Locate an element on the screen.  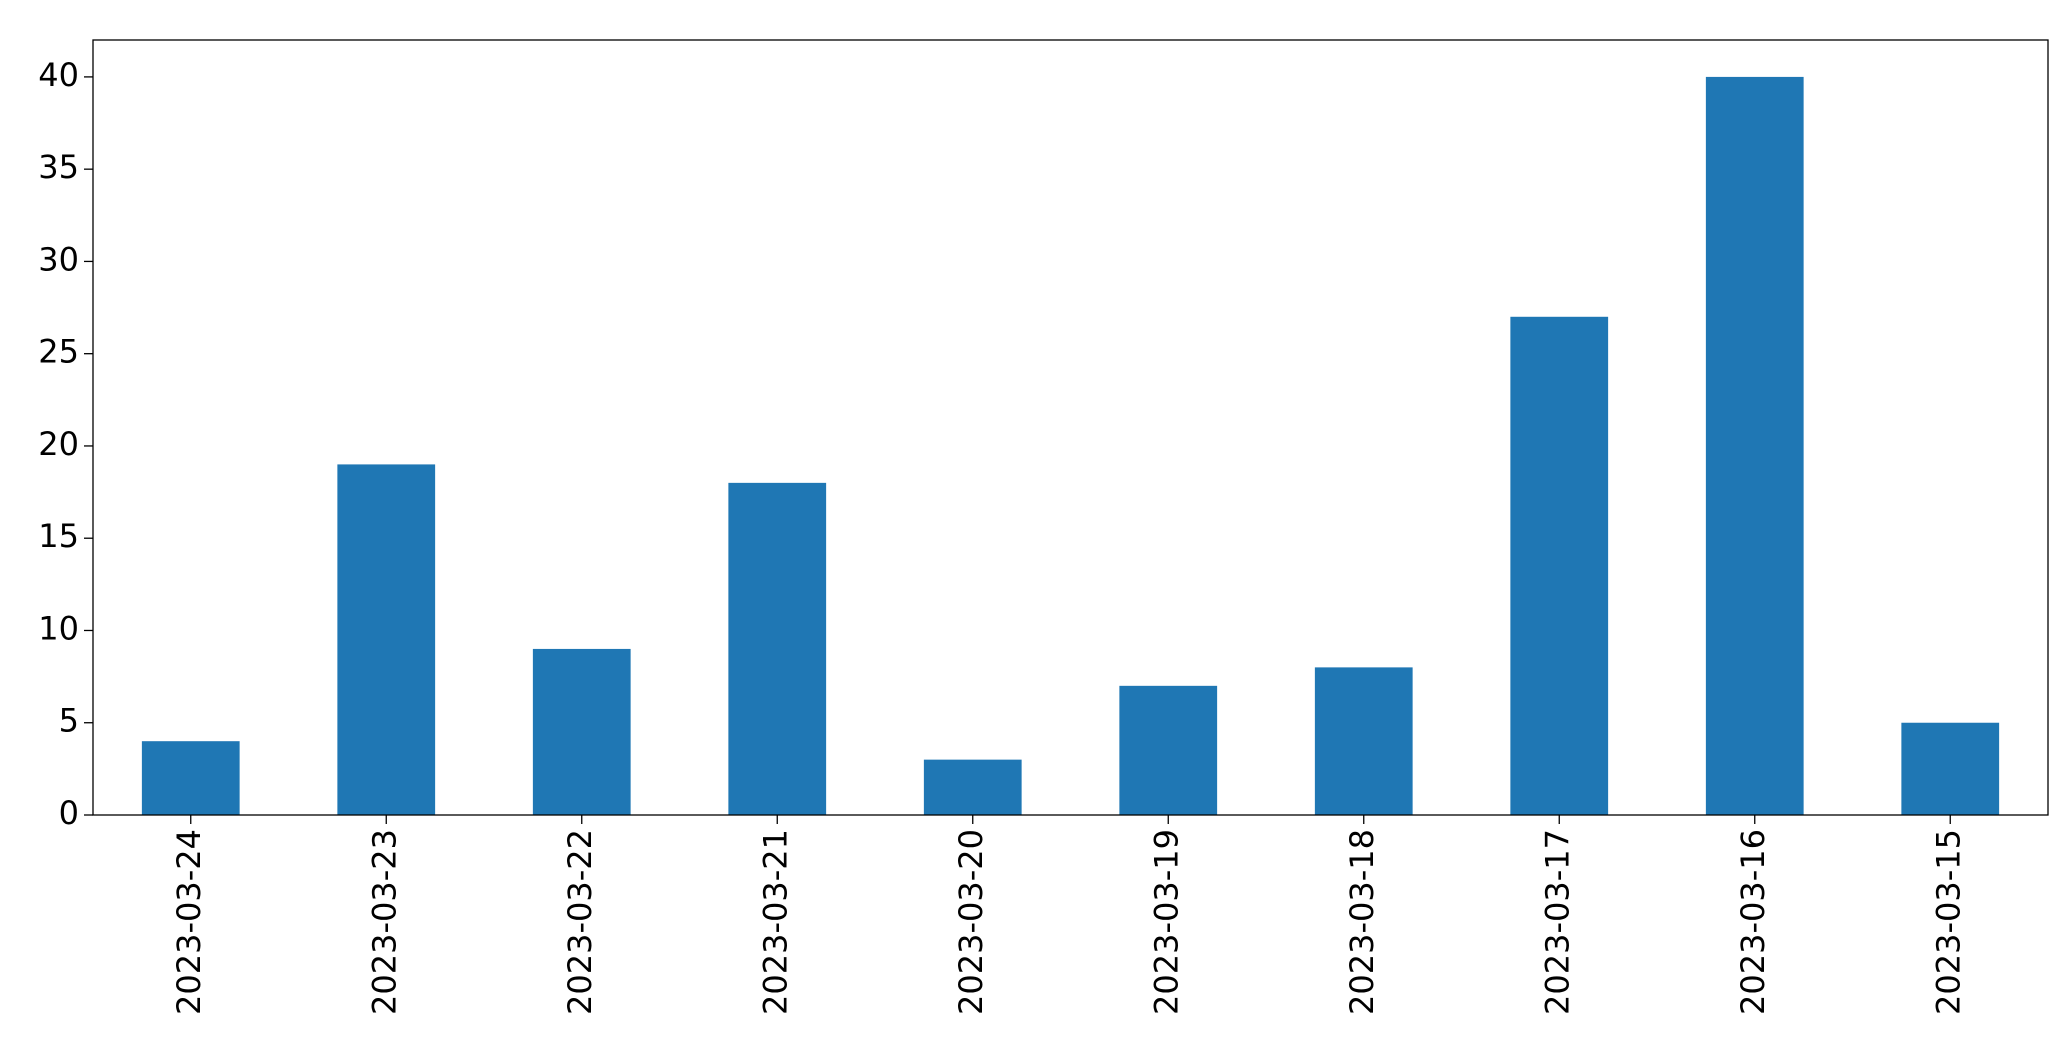
x-tick-label: 2023-03-22 is located at coordinates (580, 922).